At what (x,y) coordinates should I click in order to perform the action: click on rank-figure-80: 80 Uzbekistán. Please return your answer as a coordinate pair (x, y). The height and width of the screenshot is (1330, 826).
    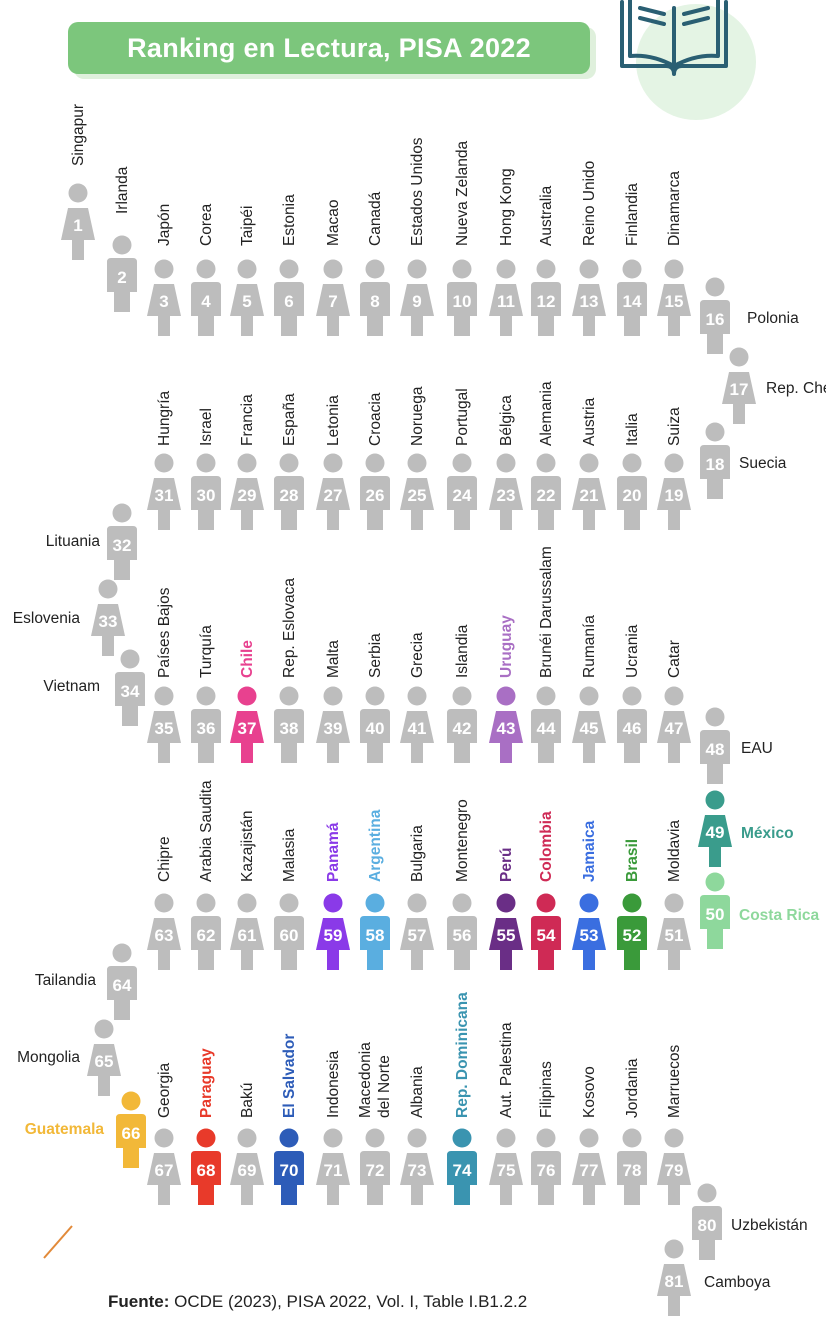
    Looking at the image, I should click on (750, 1221).